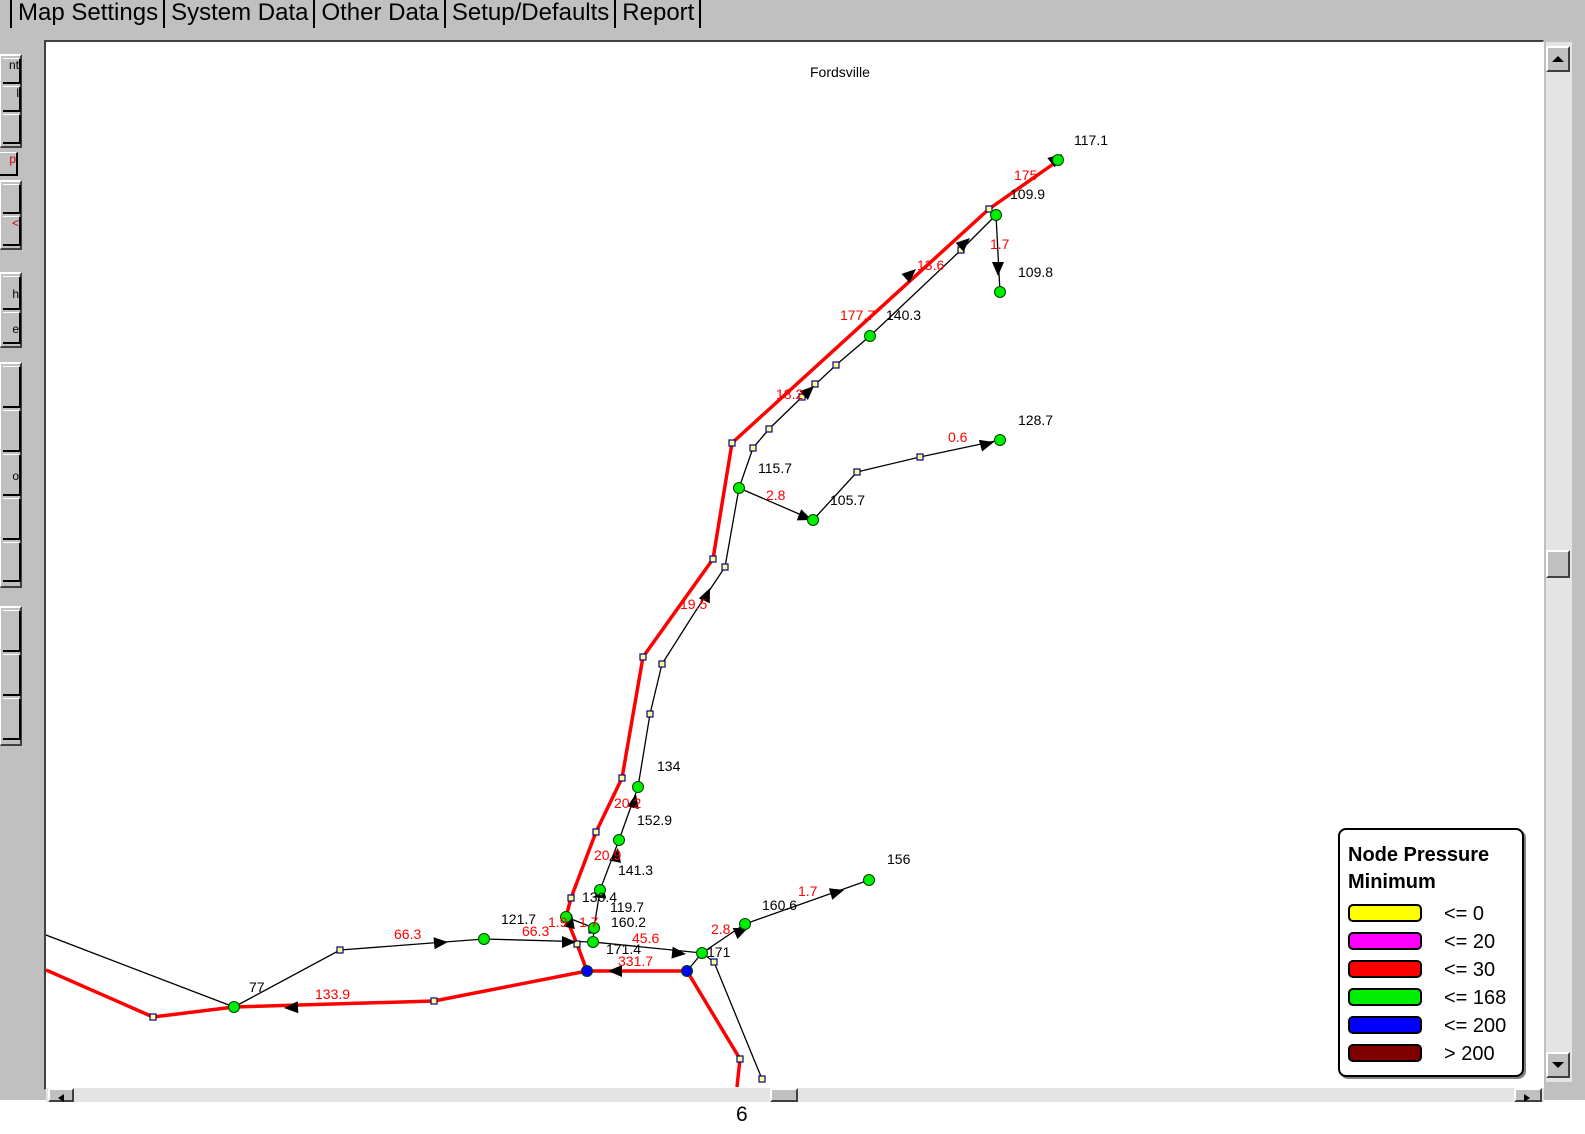 The width and height of the screenshot is (1585, 1134). I want to click on pressure-label: 77, so click(257, 987).